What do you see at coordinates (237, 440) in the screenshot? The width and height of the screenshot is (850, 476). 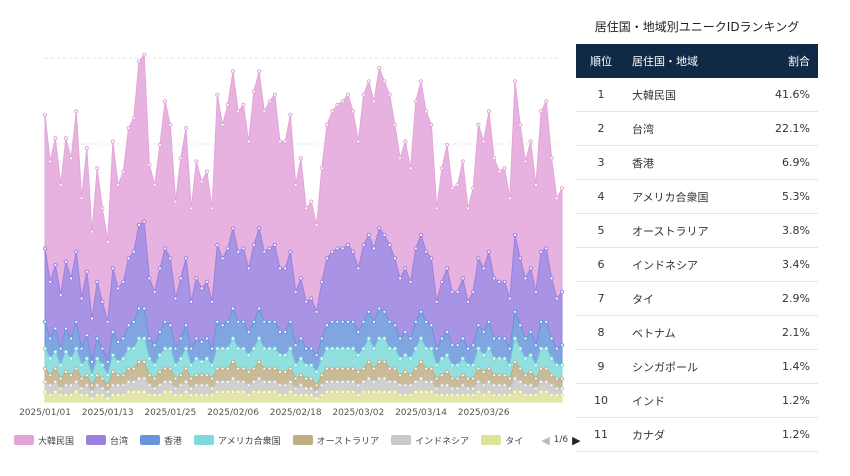 I see `legend-item: アメリカ合衆国` at bounding box center [237, 440].